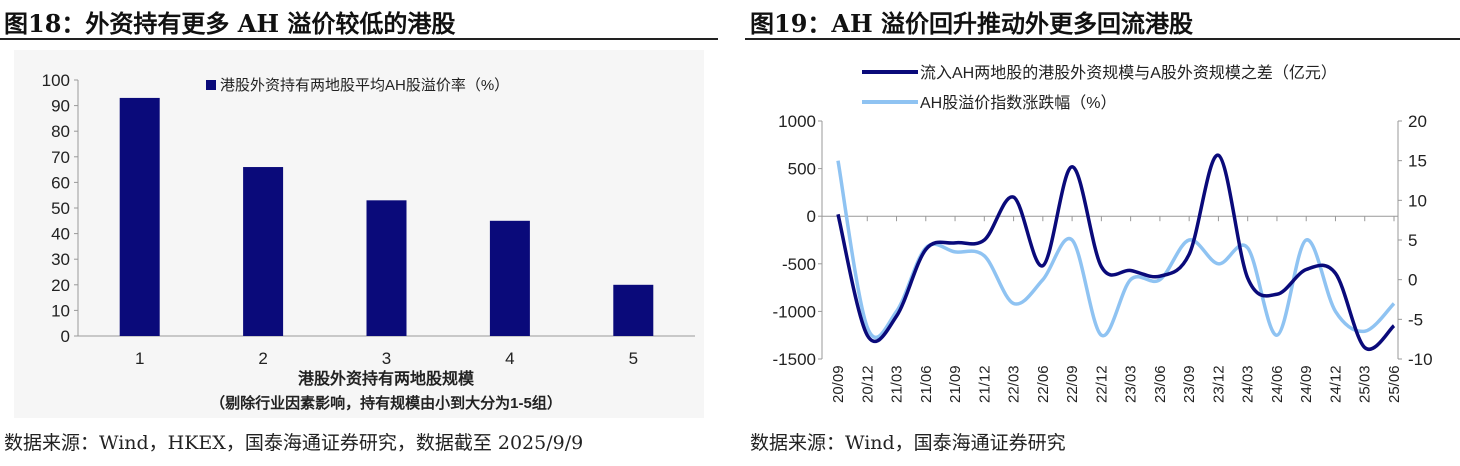 This screenshot has width=1460, height=466. I want to click on x-tick-label: 23/09, so click(1189, 384).